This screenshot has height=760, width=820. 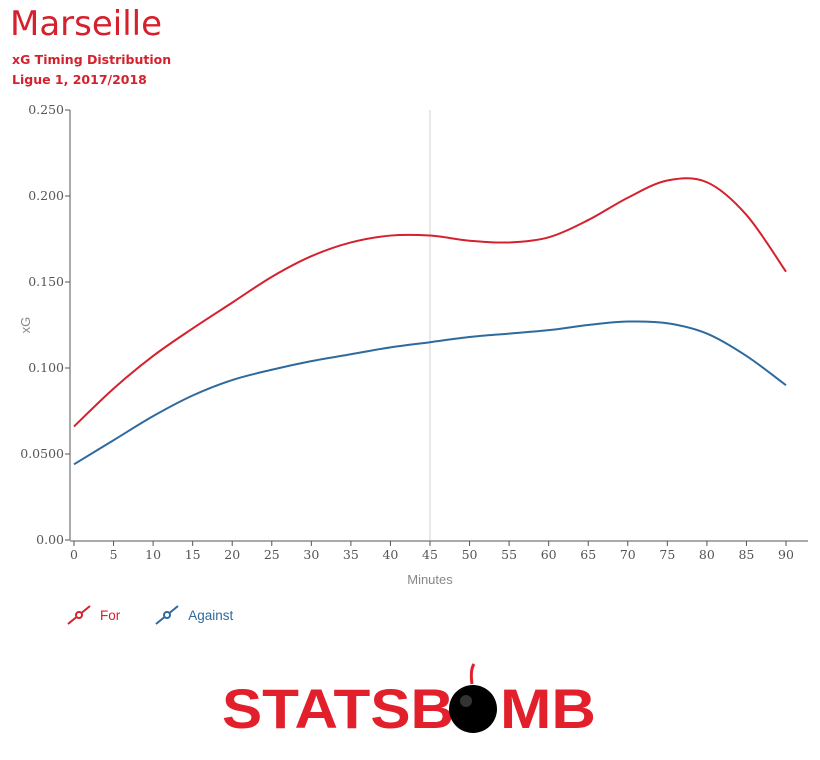 What do you see at coordinates (193, 554) in the screenshot?
I see `x-tick-label: 15` at bounding box center [193, 554].